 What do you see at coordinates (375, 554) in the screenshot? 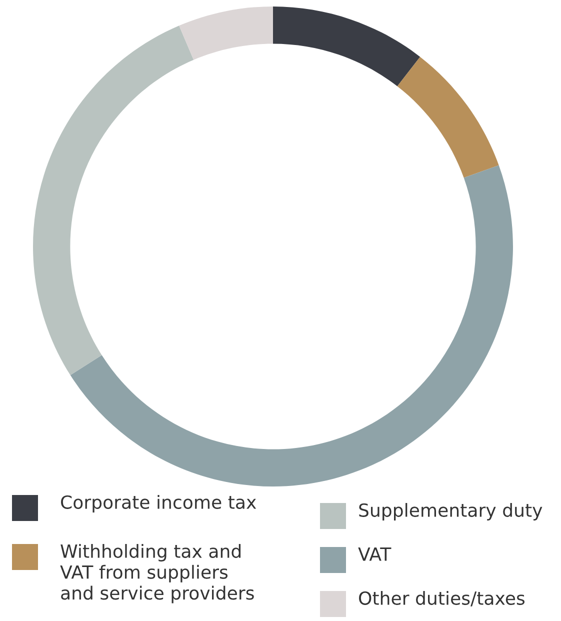
I see `legend-label: VAT` at bounding box center [375, 554].